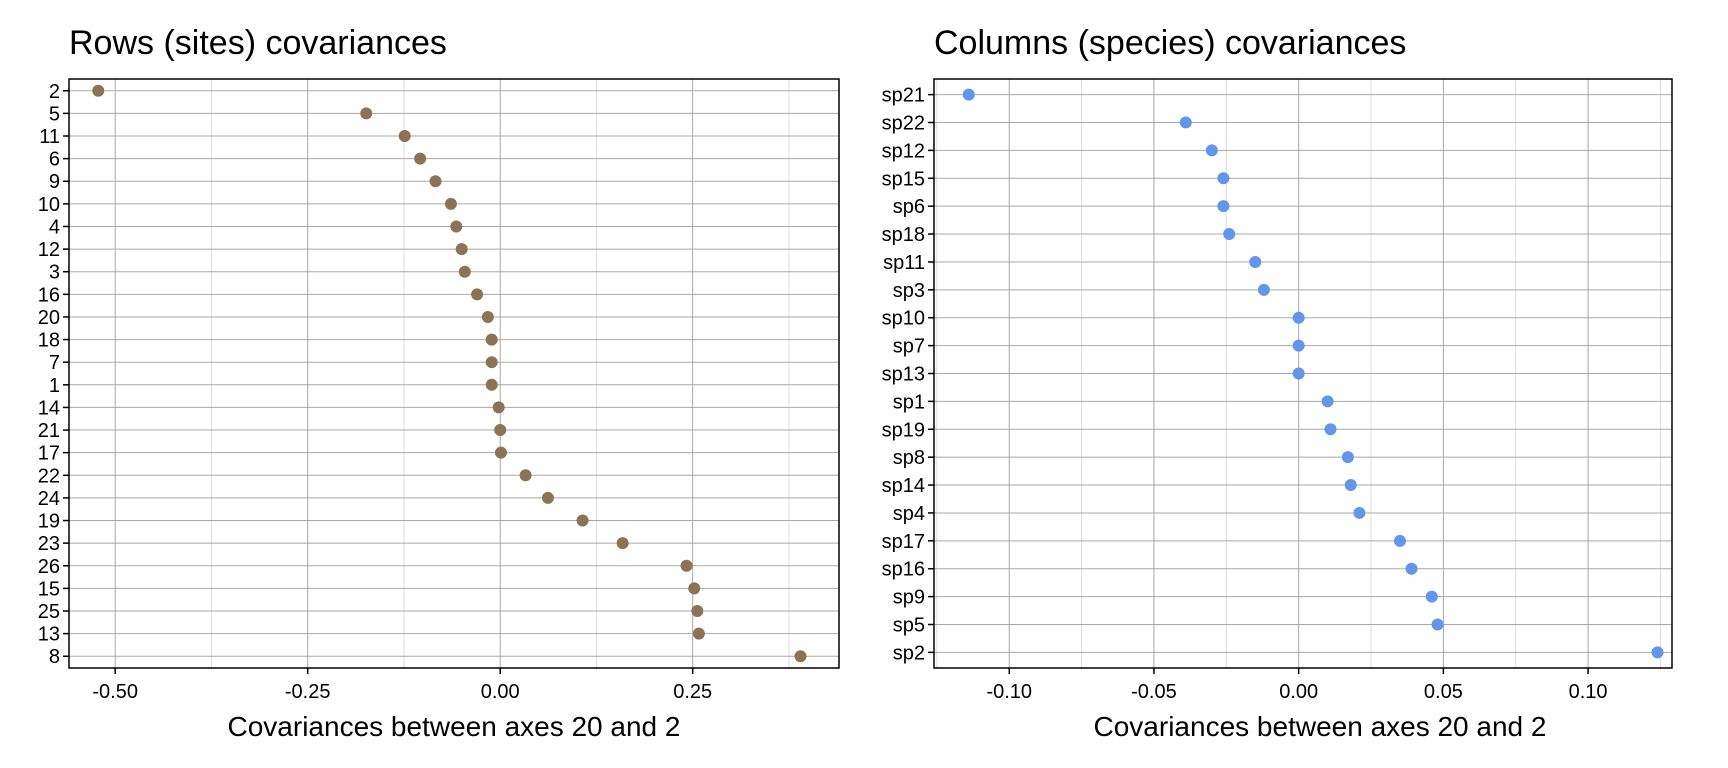 This screenshot has width=1728, height=768. What do you see at coordinates (1437, 624) in the screenshot?
I see `data-point-sp5` at bounding box center [1437, 624].